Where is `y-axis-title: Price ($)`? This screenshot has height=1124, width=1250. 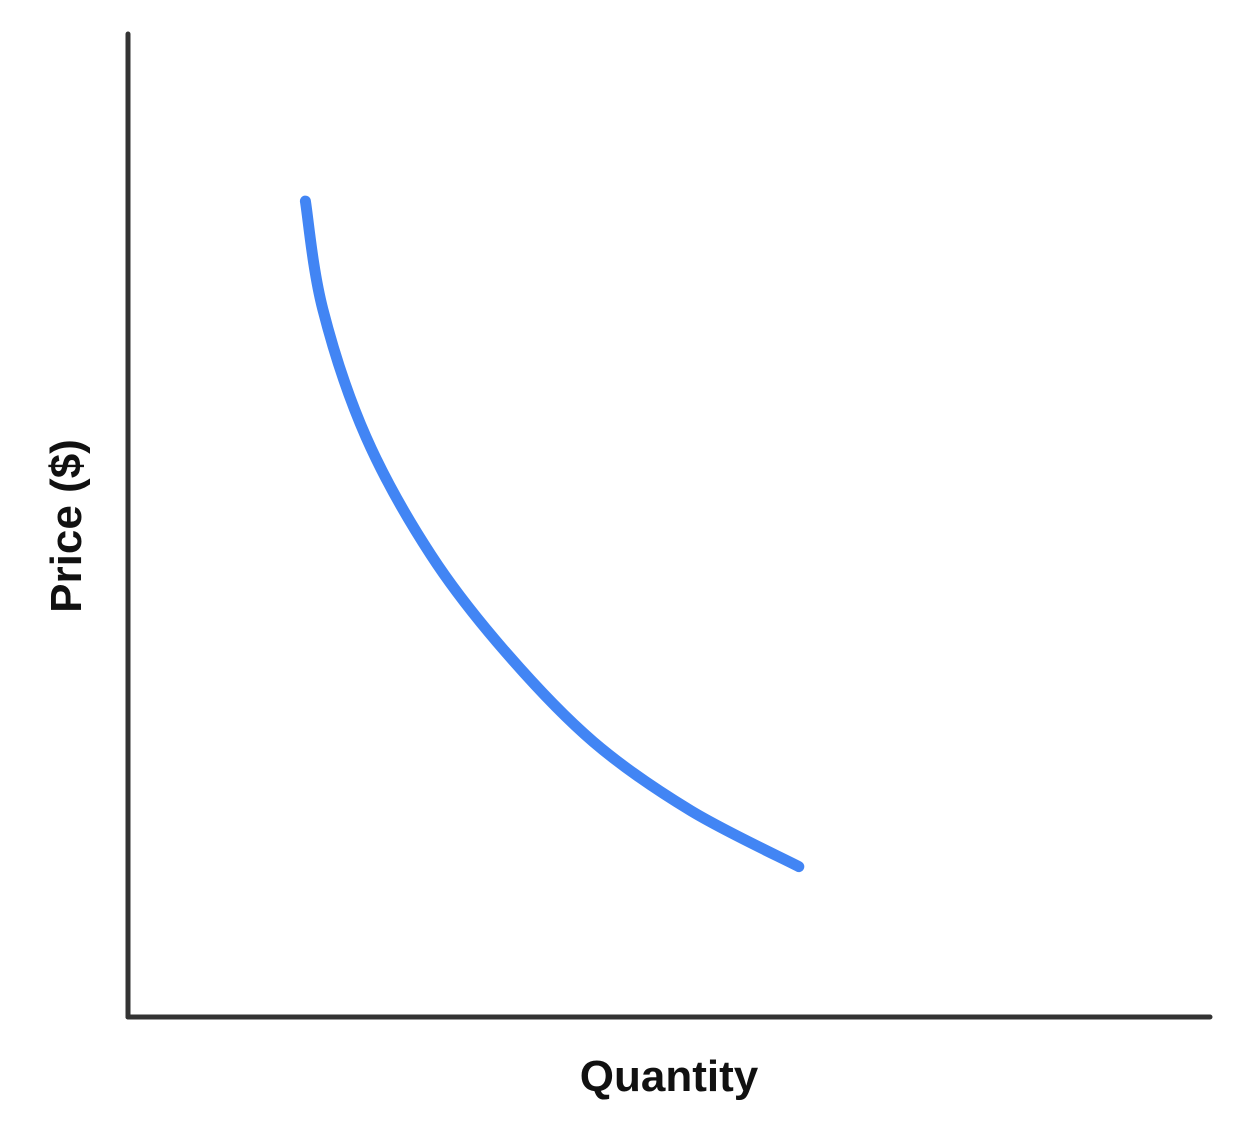 y-axis-title: Price ($) is located at coordinates (66, 526).